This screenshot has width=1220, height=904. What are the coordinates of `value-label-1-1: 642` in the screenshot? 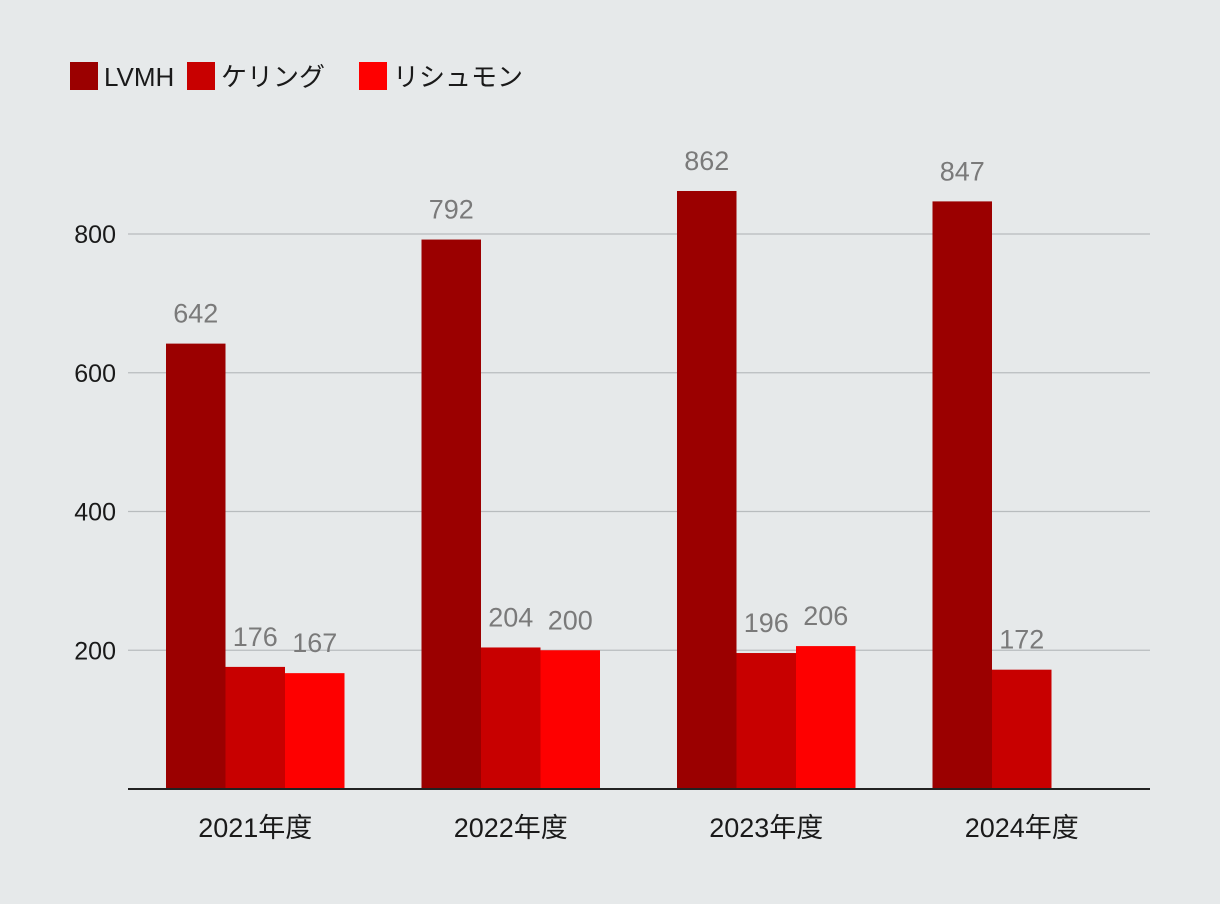 It's located at (195, 314).